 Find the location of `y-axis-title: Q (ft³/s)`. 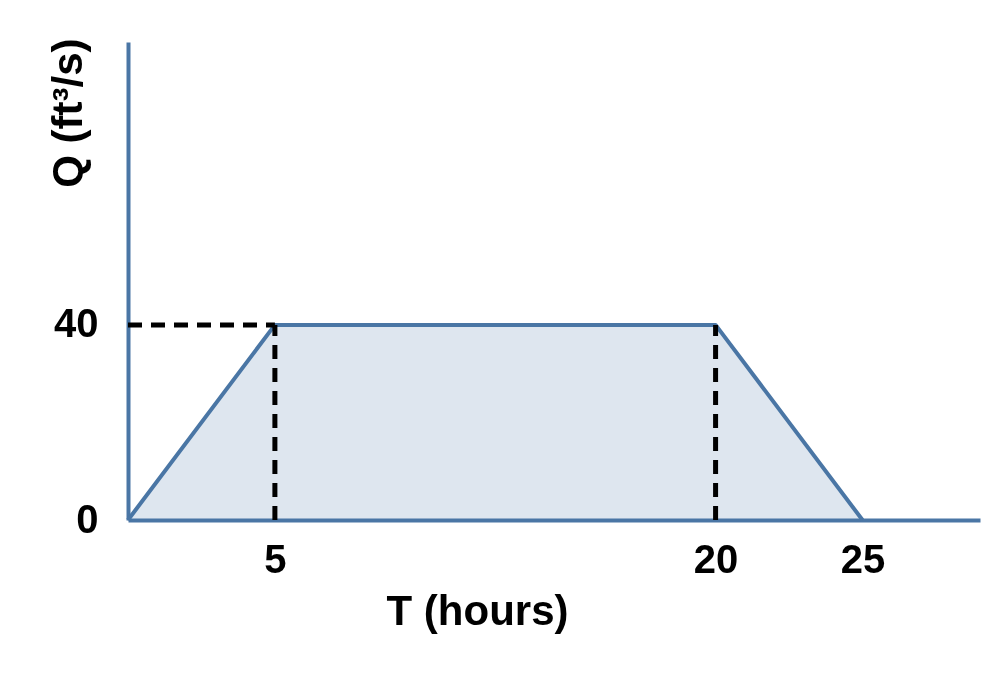

y-axis-title: Q (ft³/s) is located at coordinates (67, 113).